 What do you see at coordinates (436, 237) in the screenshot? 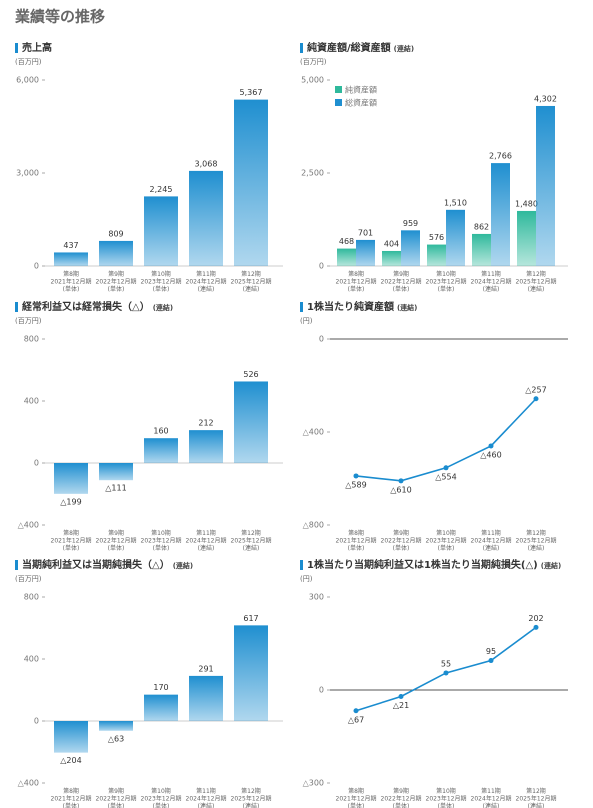
I see `value-label: 576` at bounding box center [436, 237].